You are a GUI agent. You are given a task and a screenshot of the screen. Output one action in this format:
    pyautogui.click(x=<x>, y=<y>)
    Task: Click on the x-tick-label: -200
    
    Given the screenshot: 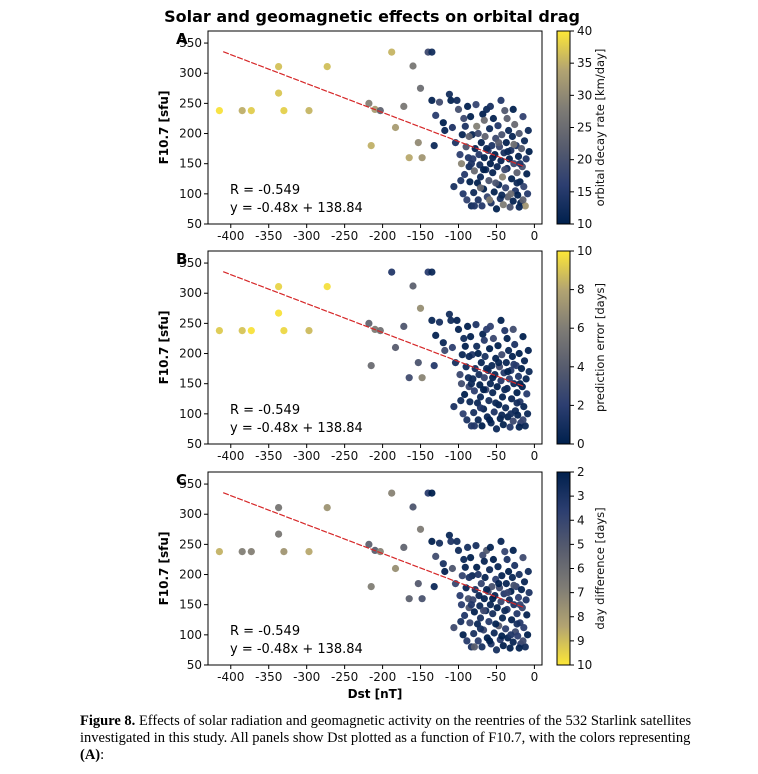 What is the action you would take?
    pyautogui.click(x=382, y=456)
    